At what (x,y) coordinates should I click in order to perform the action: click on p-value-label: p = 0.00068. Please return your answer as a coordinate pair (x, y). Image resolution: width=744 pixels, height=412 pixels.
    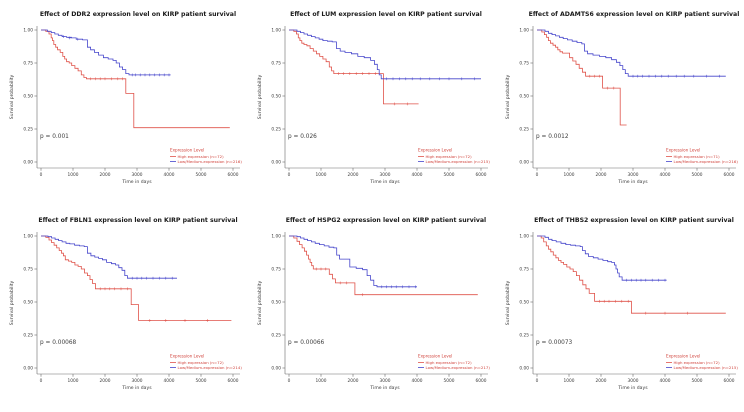
    Looking at the image, I should click on (58, 343).